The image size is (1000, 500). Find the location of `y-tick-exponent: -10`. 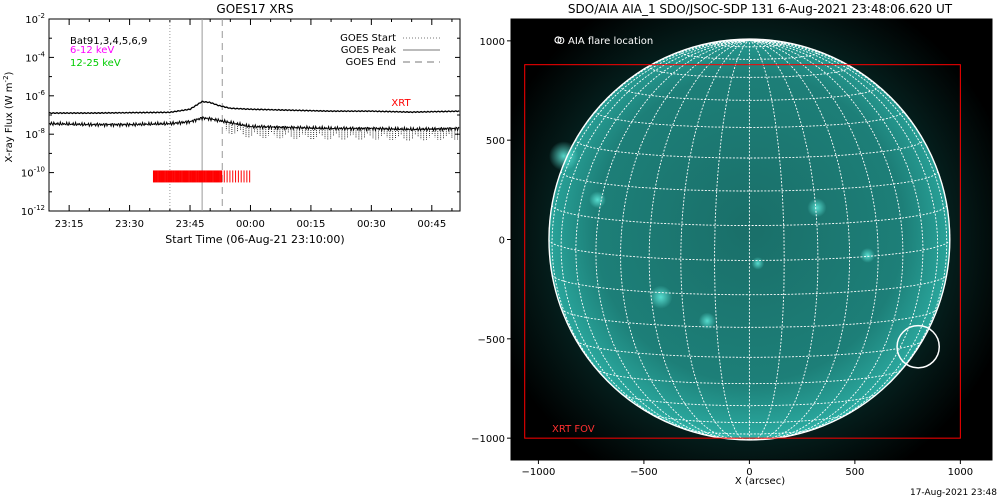

y-tick-exponent: -10 is located at coordinates (39, 170).